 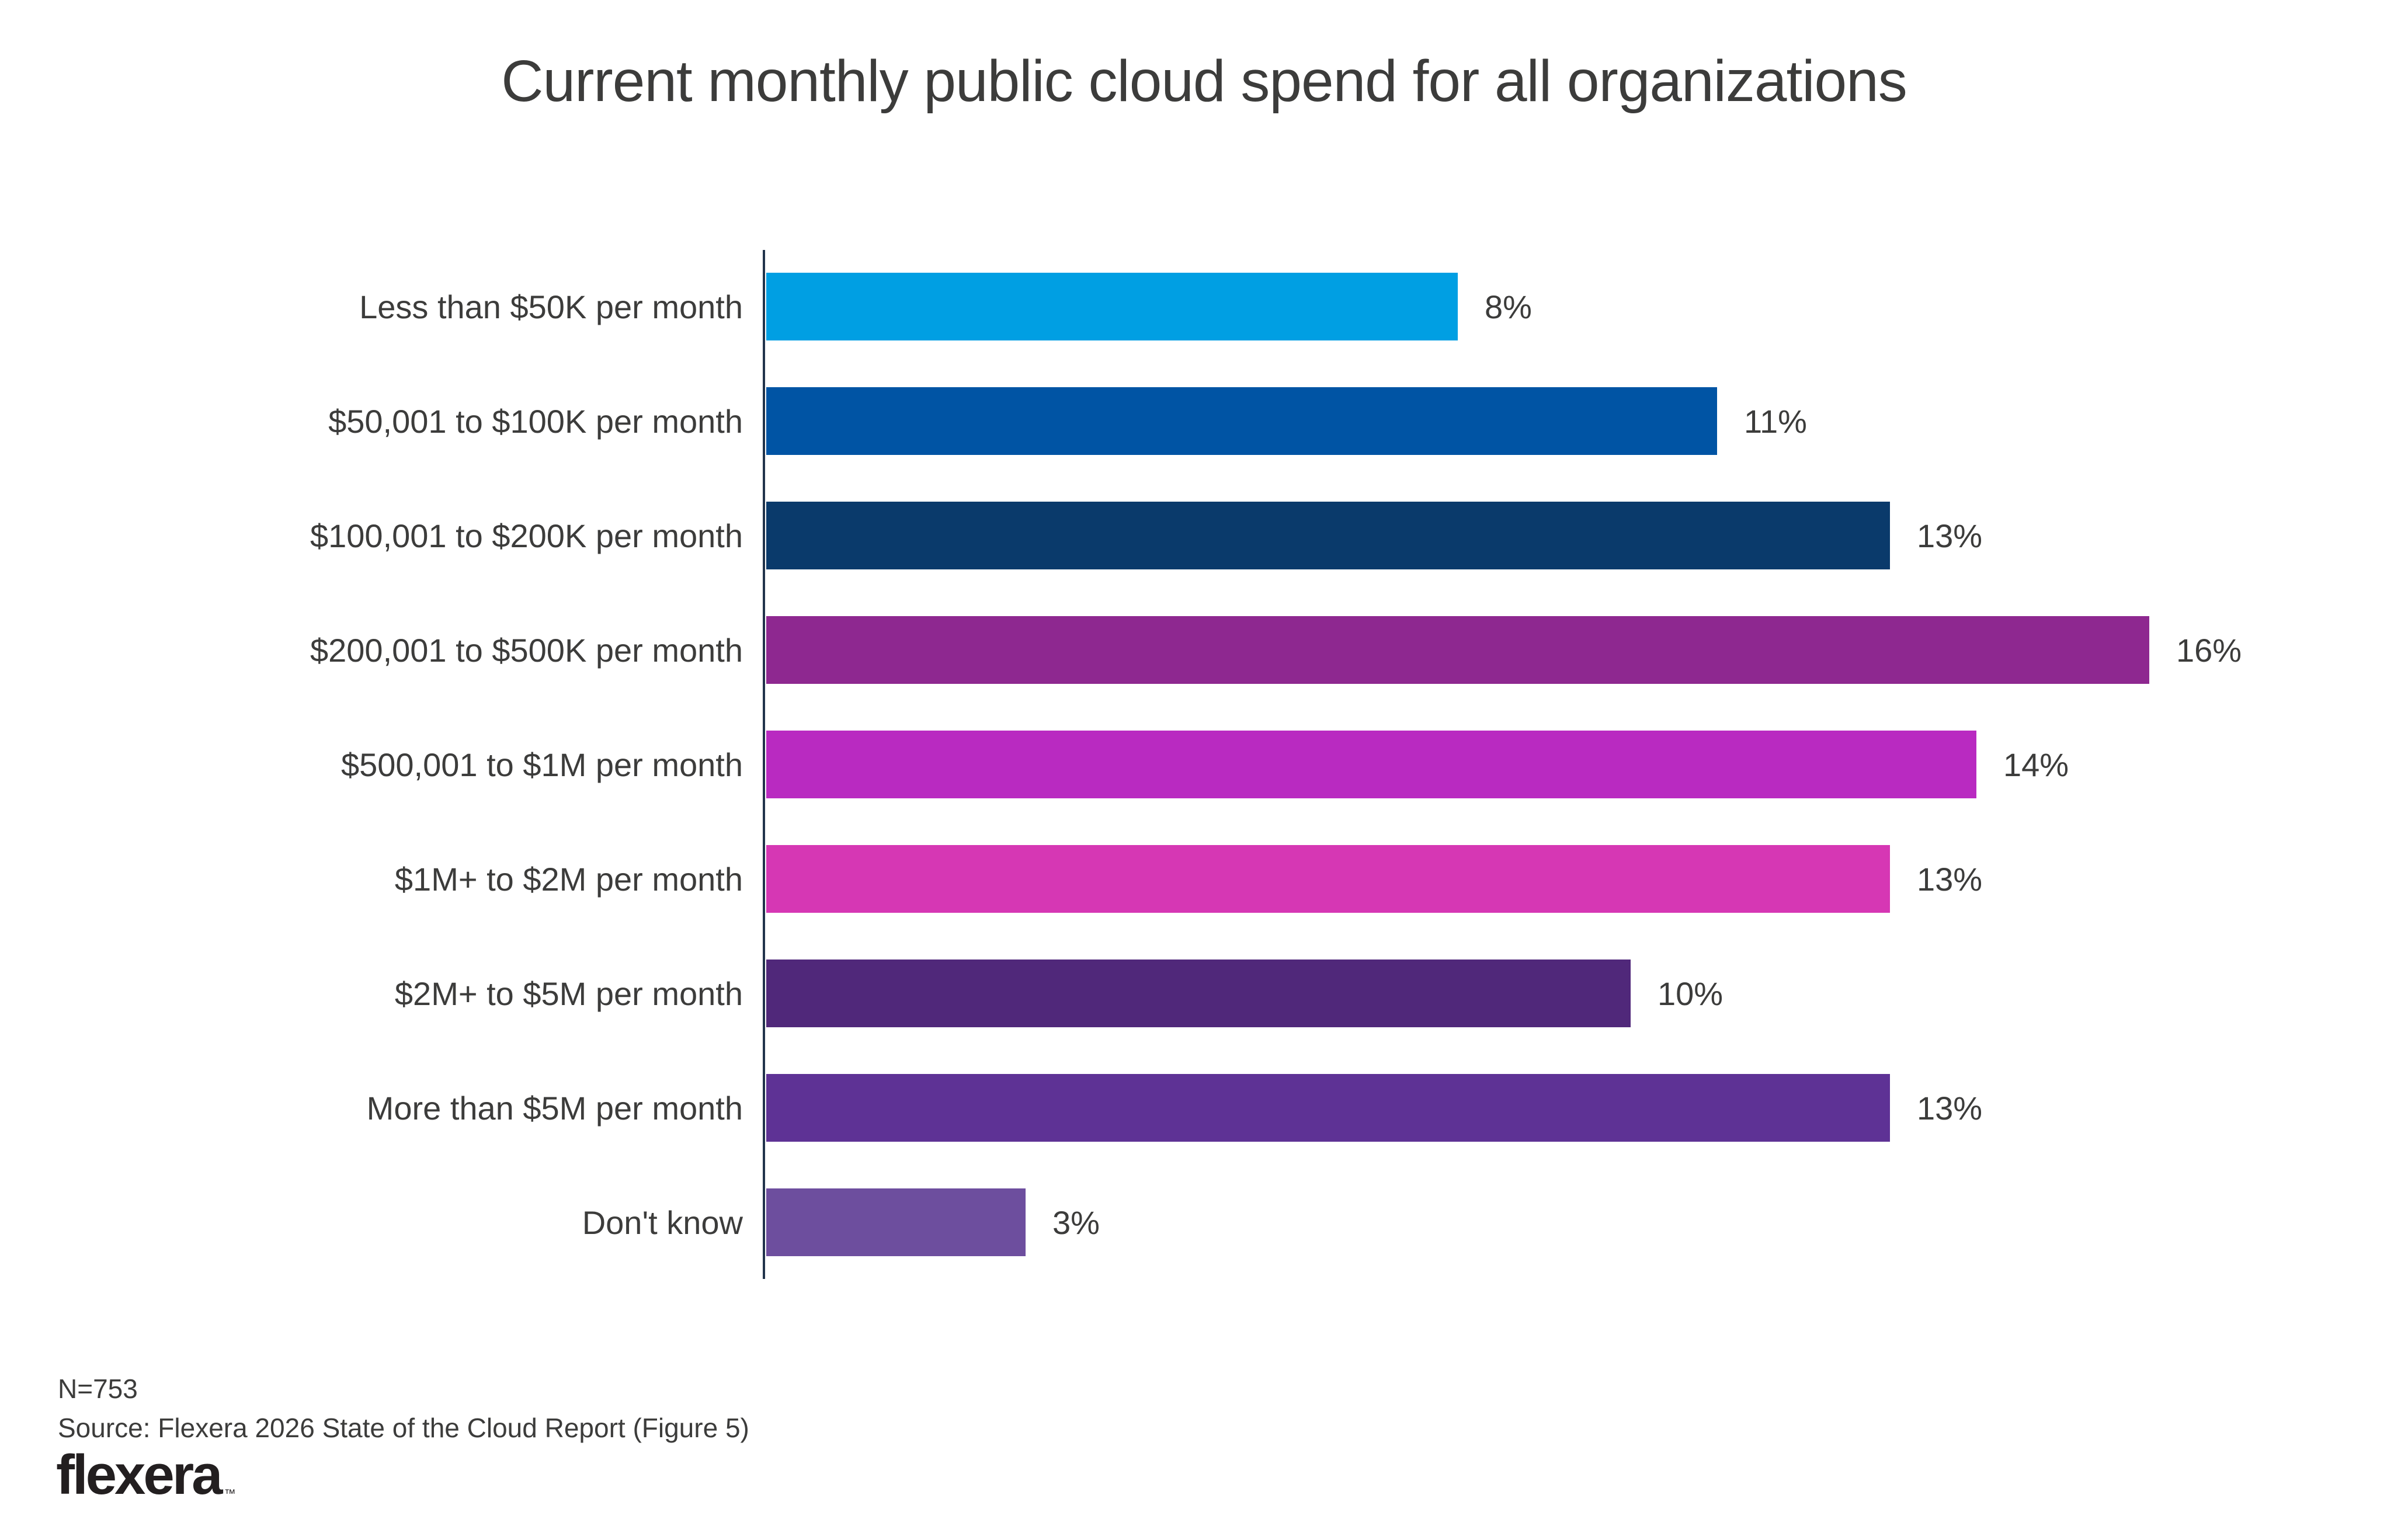 I want to click on category-label: Don't know, so click(x=662, y=1222).